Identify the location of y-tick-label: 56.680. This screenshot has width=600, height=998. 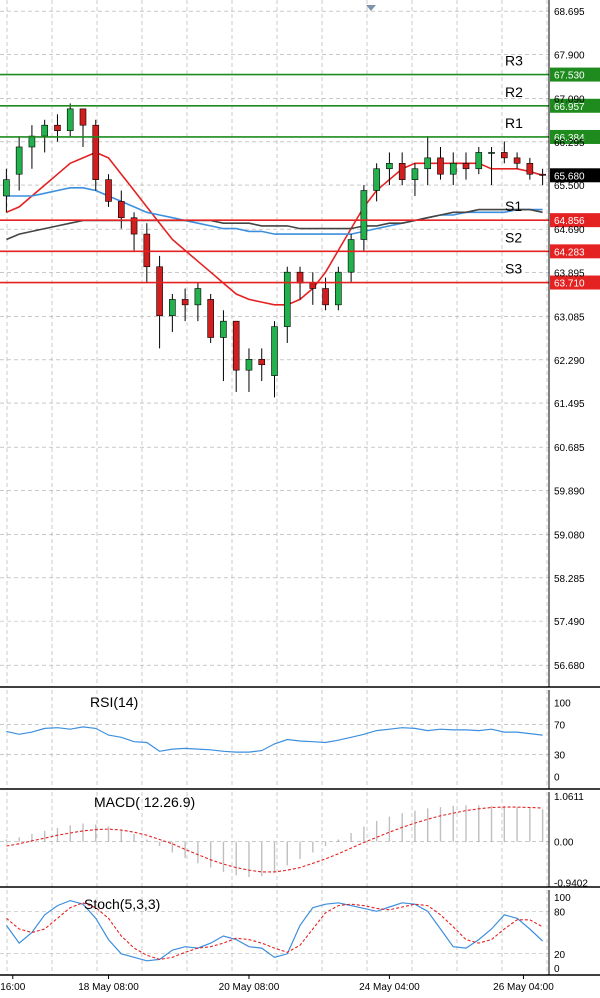
(569, 666).